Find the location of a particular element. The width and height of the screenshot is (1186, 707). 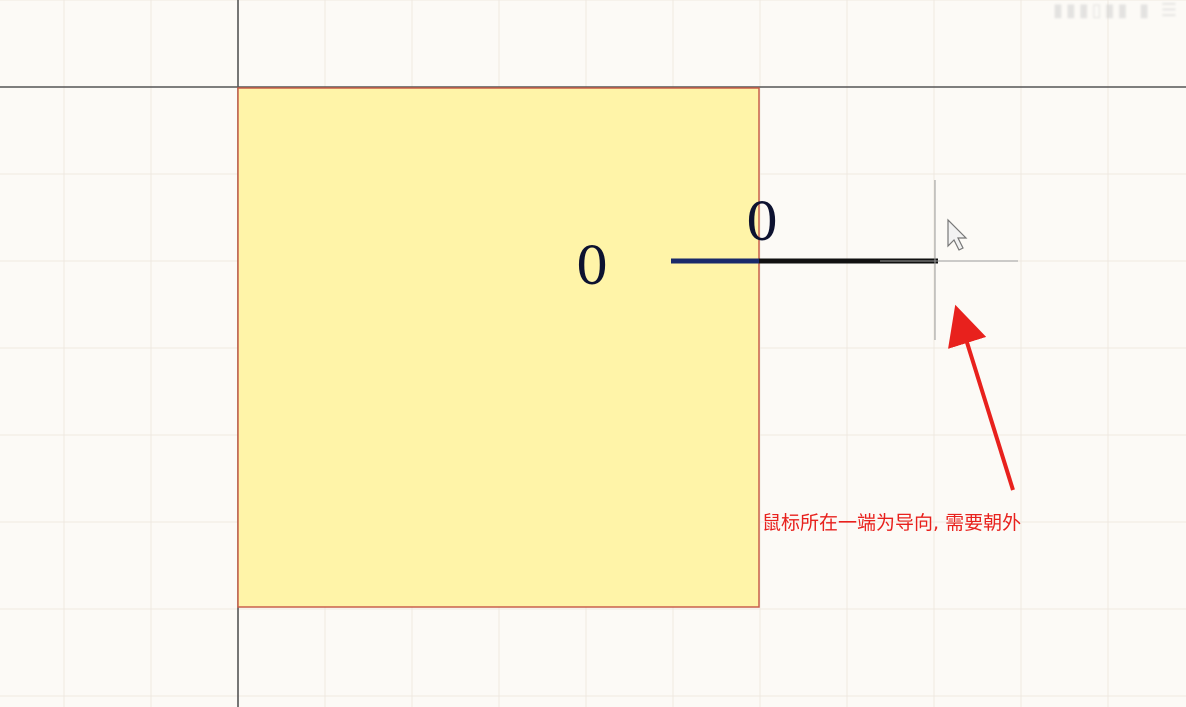

top-right-faded-overlay: ▮▮▮▯▮▮ ▮ ☰ is located at coordinates (1116, 10).